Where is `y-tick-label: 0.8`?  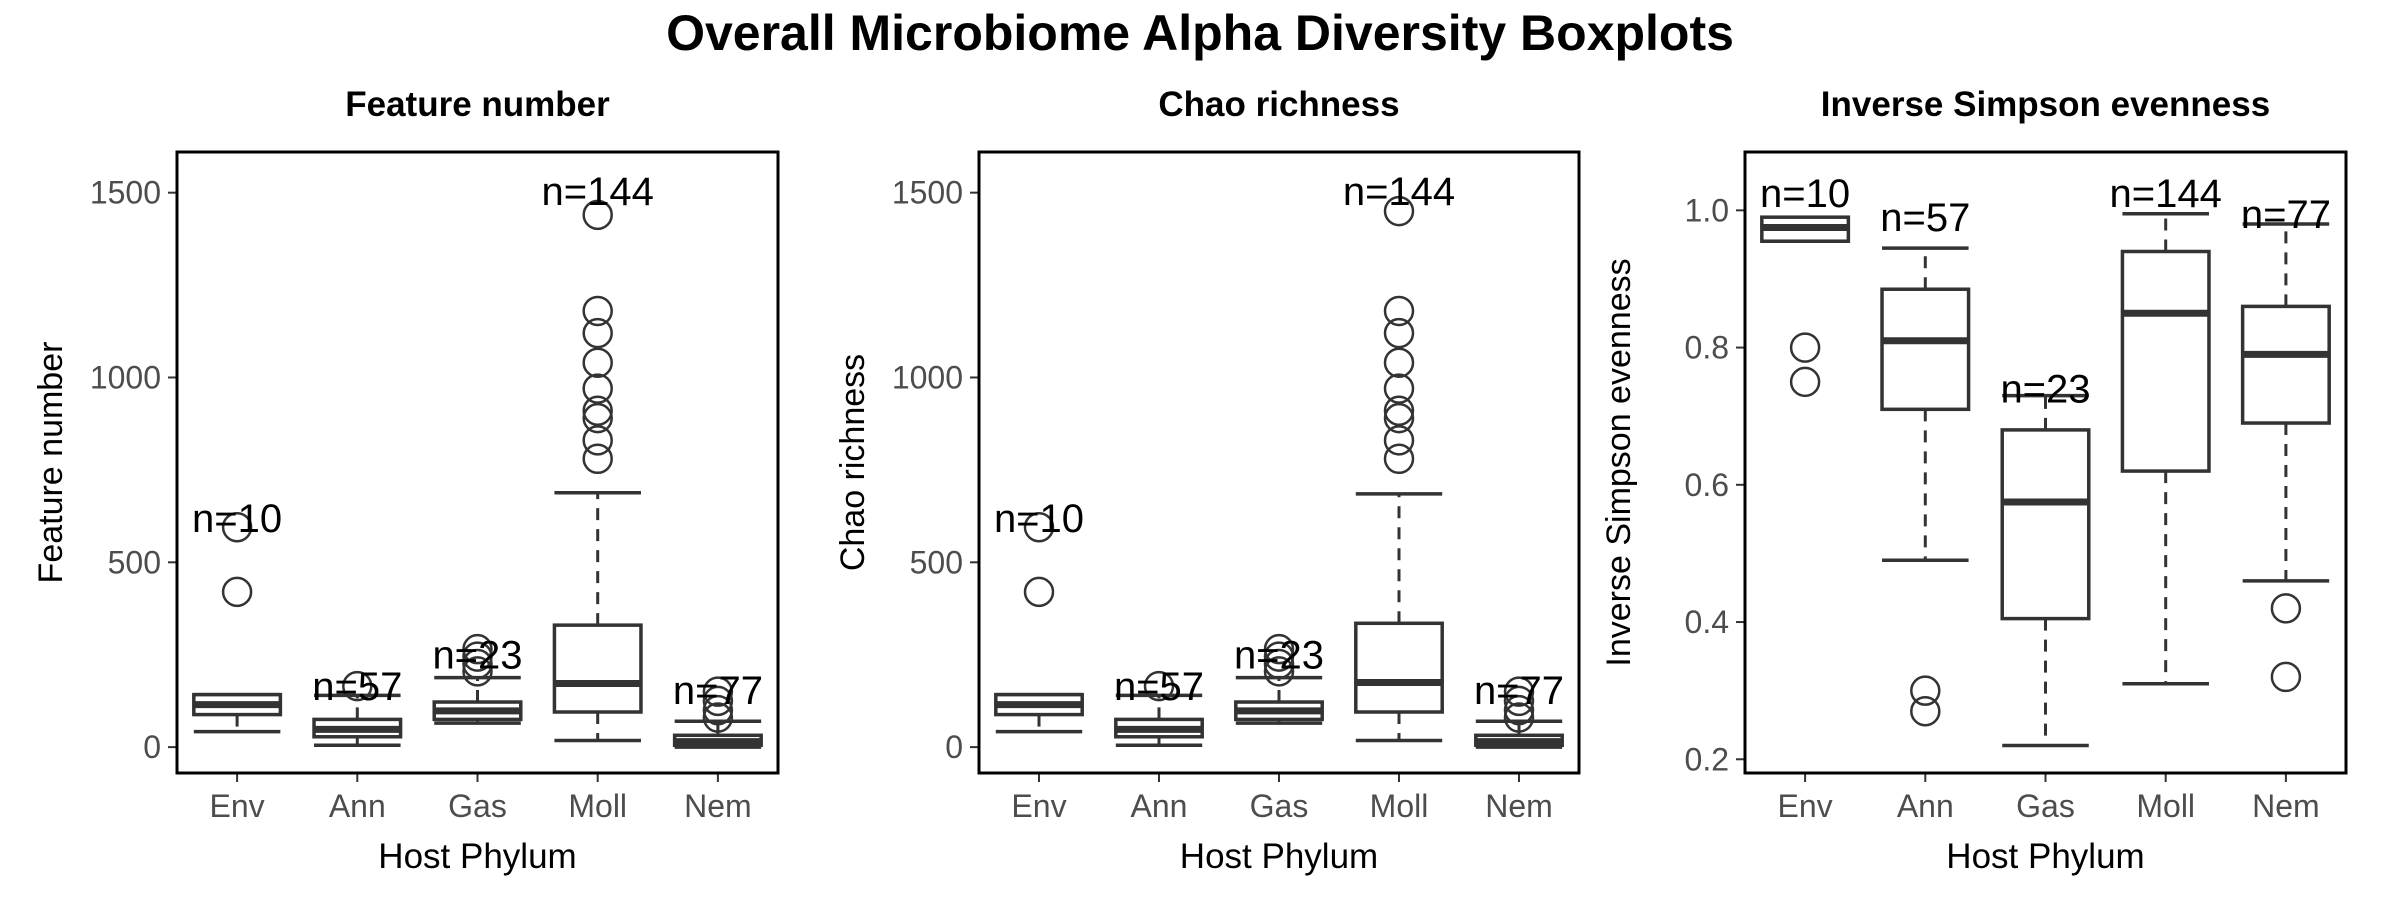
y-tick-label: 0.8 is located at coordinates (1707, 348).